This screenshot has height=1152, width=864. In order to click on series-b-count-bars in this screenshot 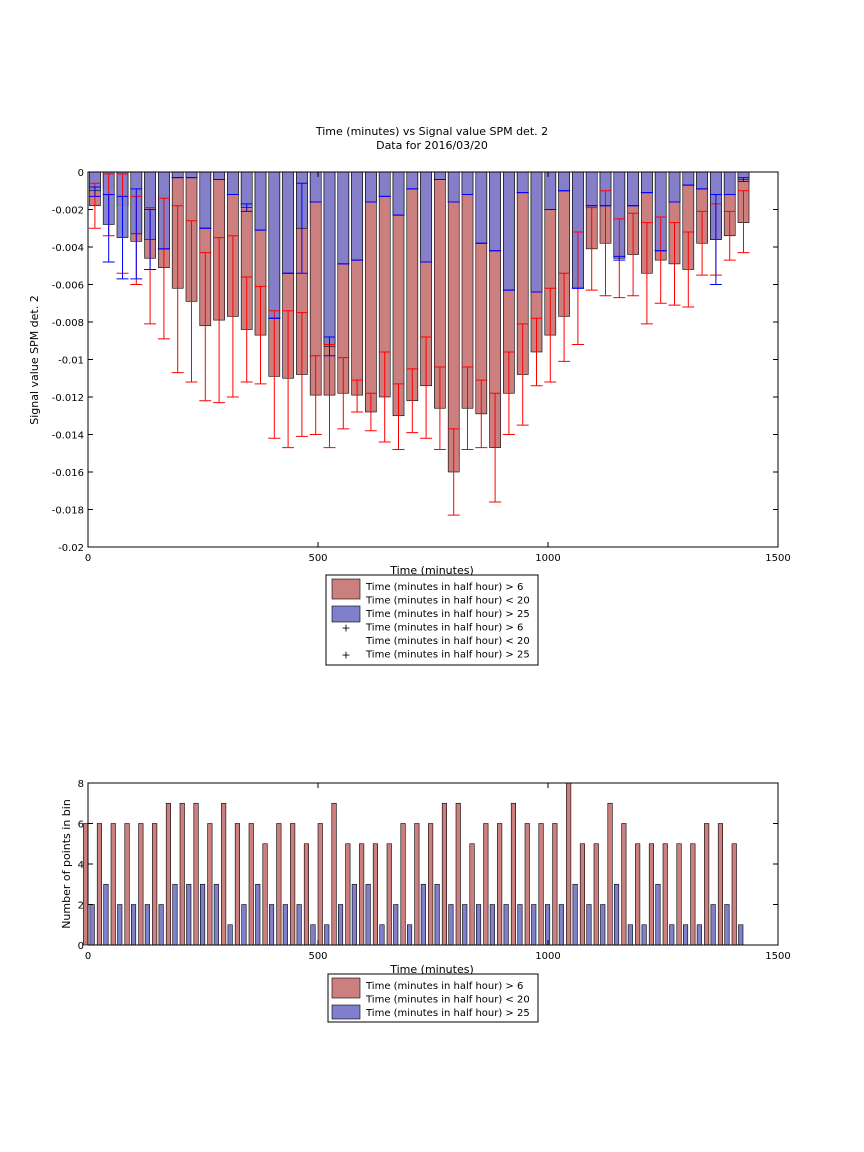, I will do `click(416, 914)`.